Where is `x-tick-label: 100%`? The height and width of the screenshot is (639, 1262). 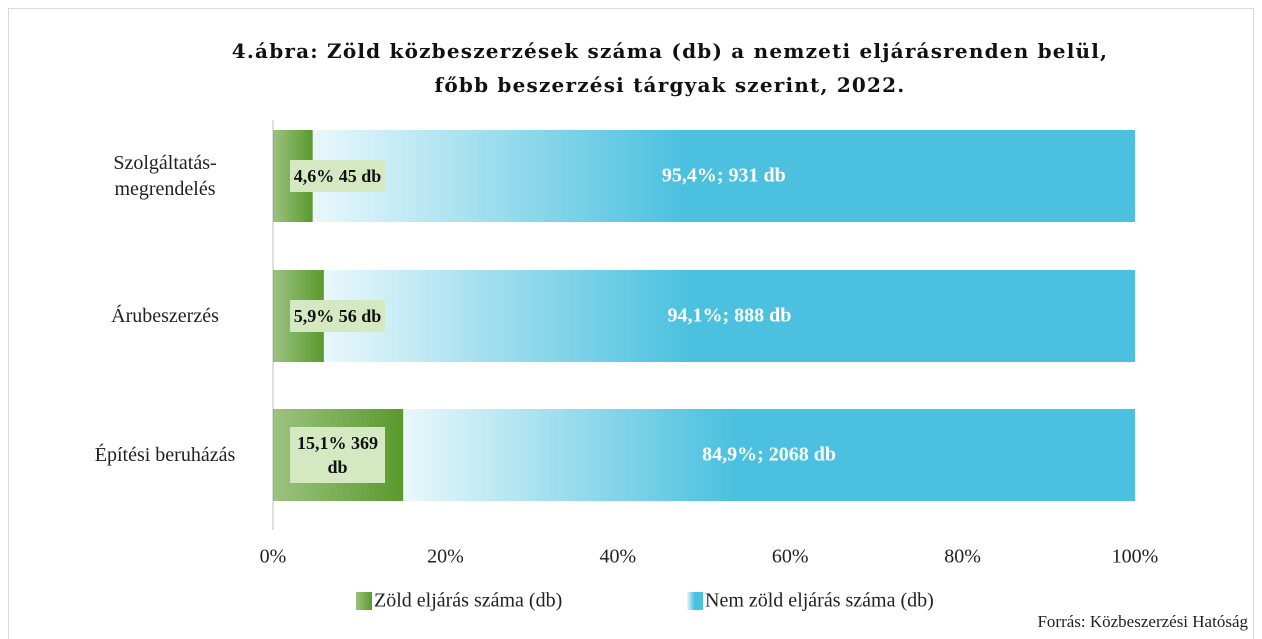 x-tick-label: 100% is located at coordinates (1135, 557).